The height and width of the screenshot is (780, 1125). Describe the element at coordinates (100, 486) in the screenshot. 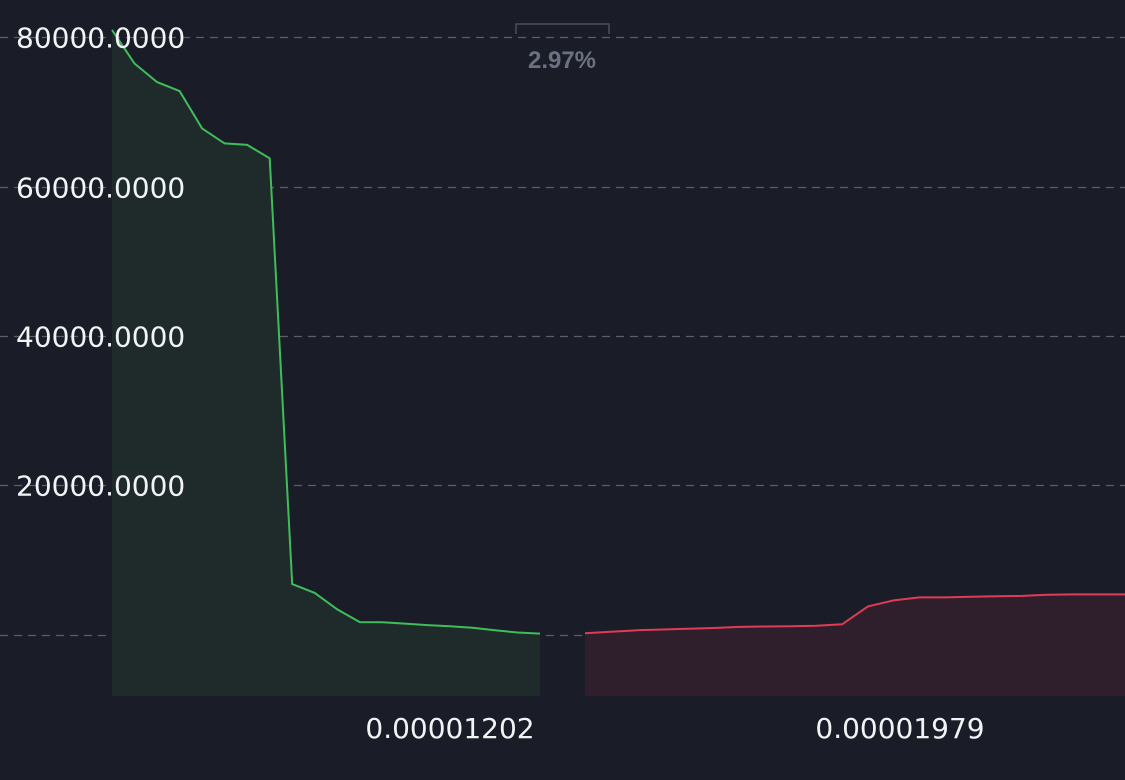

I see `y-tick-label: 20000.0000` at that location.